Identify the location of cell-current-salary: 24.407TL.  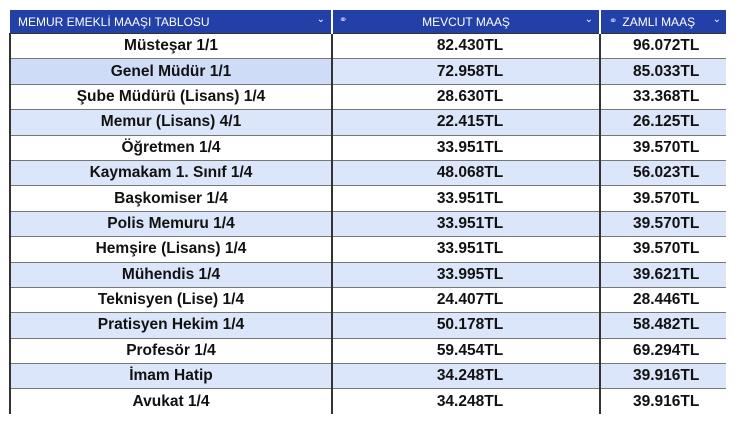
(466, 300).